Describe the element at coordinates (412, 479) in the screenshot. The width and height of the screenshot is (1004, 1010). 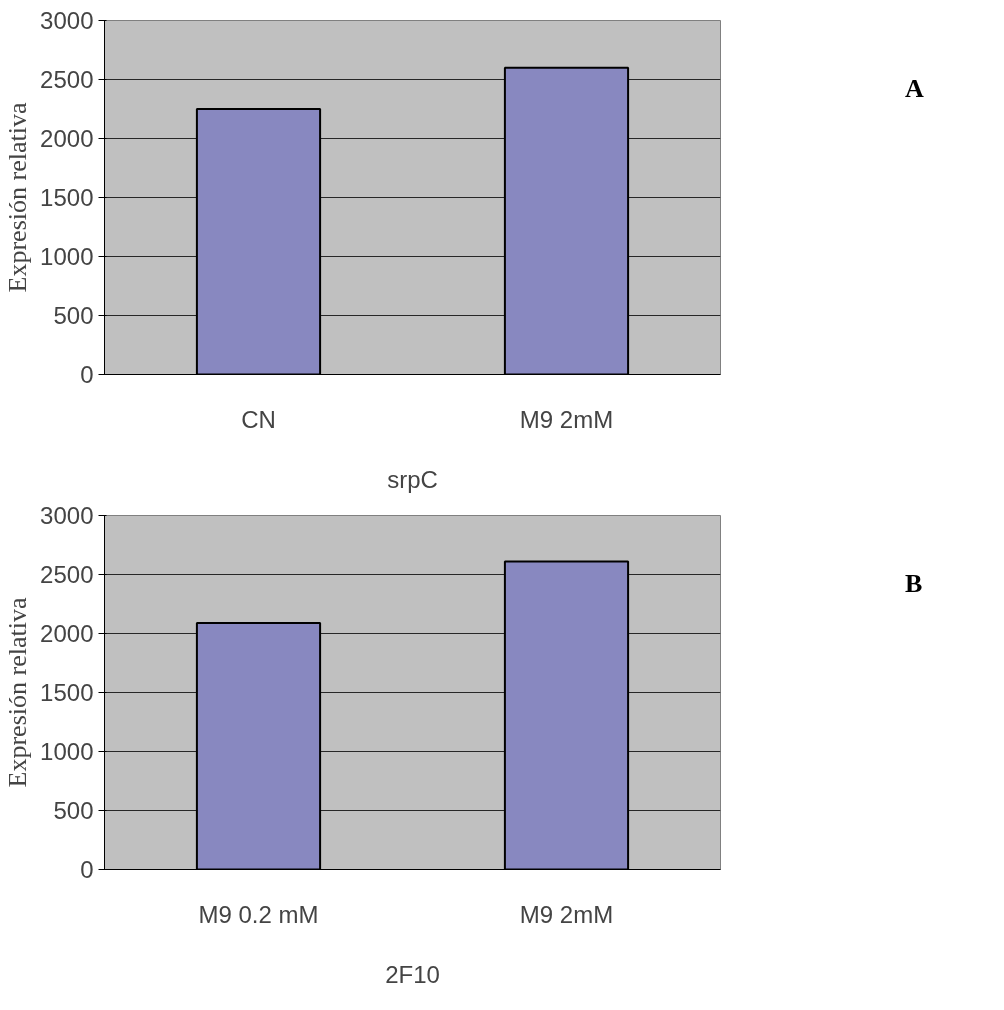
I see `x-axis-title: srpC` at that location.